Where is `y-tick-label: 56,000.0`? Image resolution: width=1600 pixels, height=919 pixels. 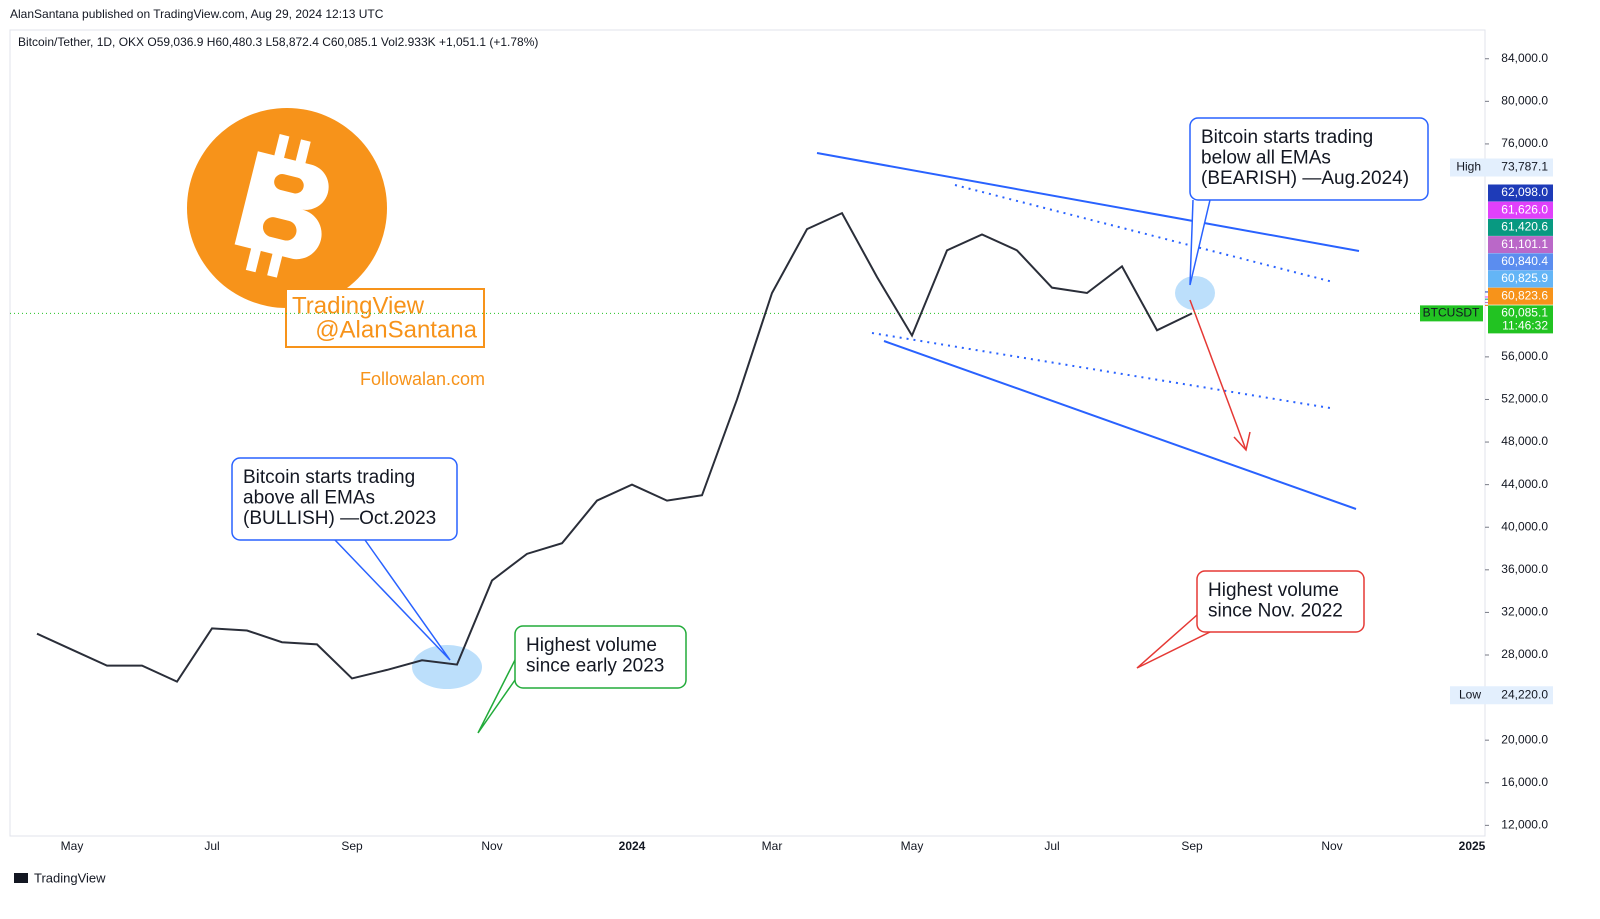 y-tick-label: 56,000.0 is located at coordinates (1524, 356).